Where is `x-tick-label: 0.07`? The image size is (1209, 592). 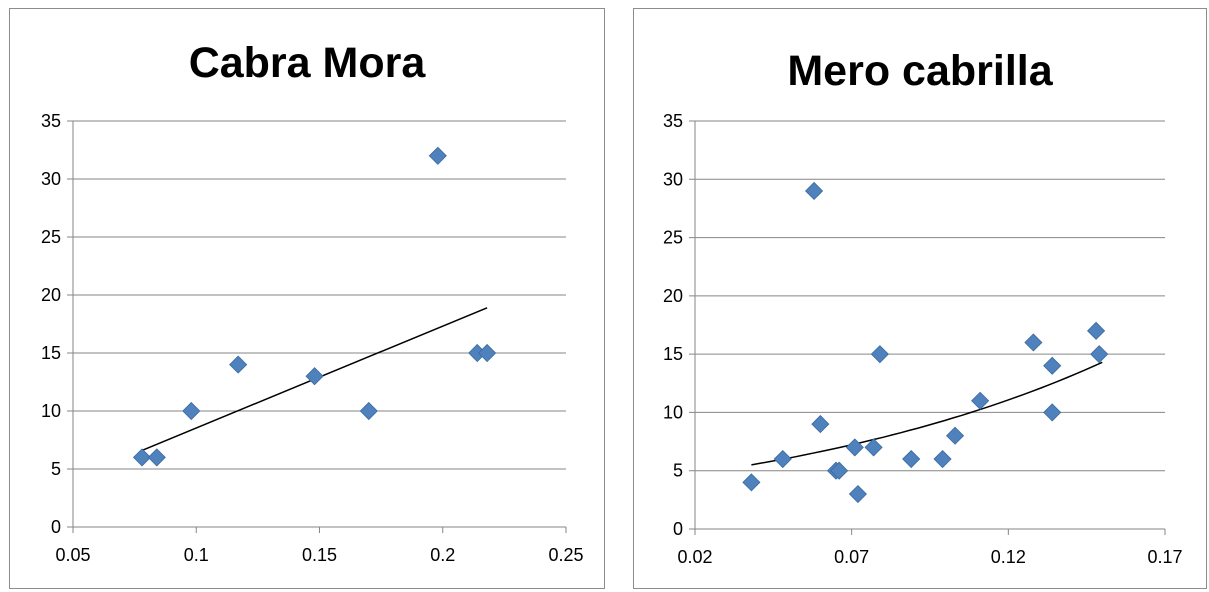 x-tick-label: 0.07 is located at coordinates (851, 557).